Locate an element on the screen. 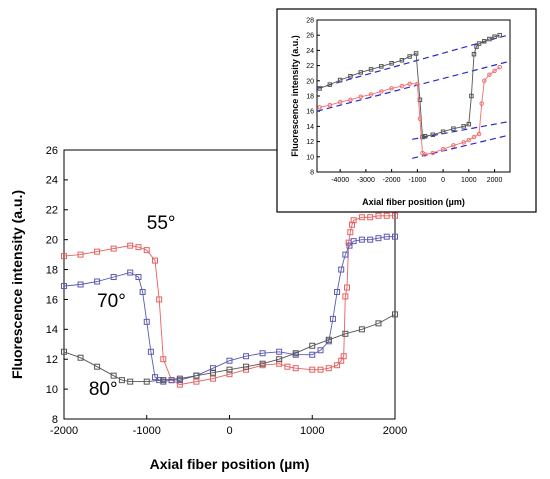 Image resolution: width=550 pixels, height=479 pixels. series-annotation: 70° is located at coordinates (111, 301).